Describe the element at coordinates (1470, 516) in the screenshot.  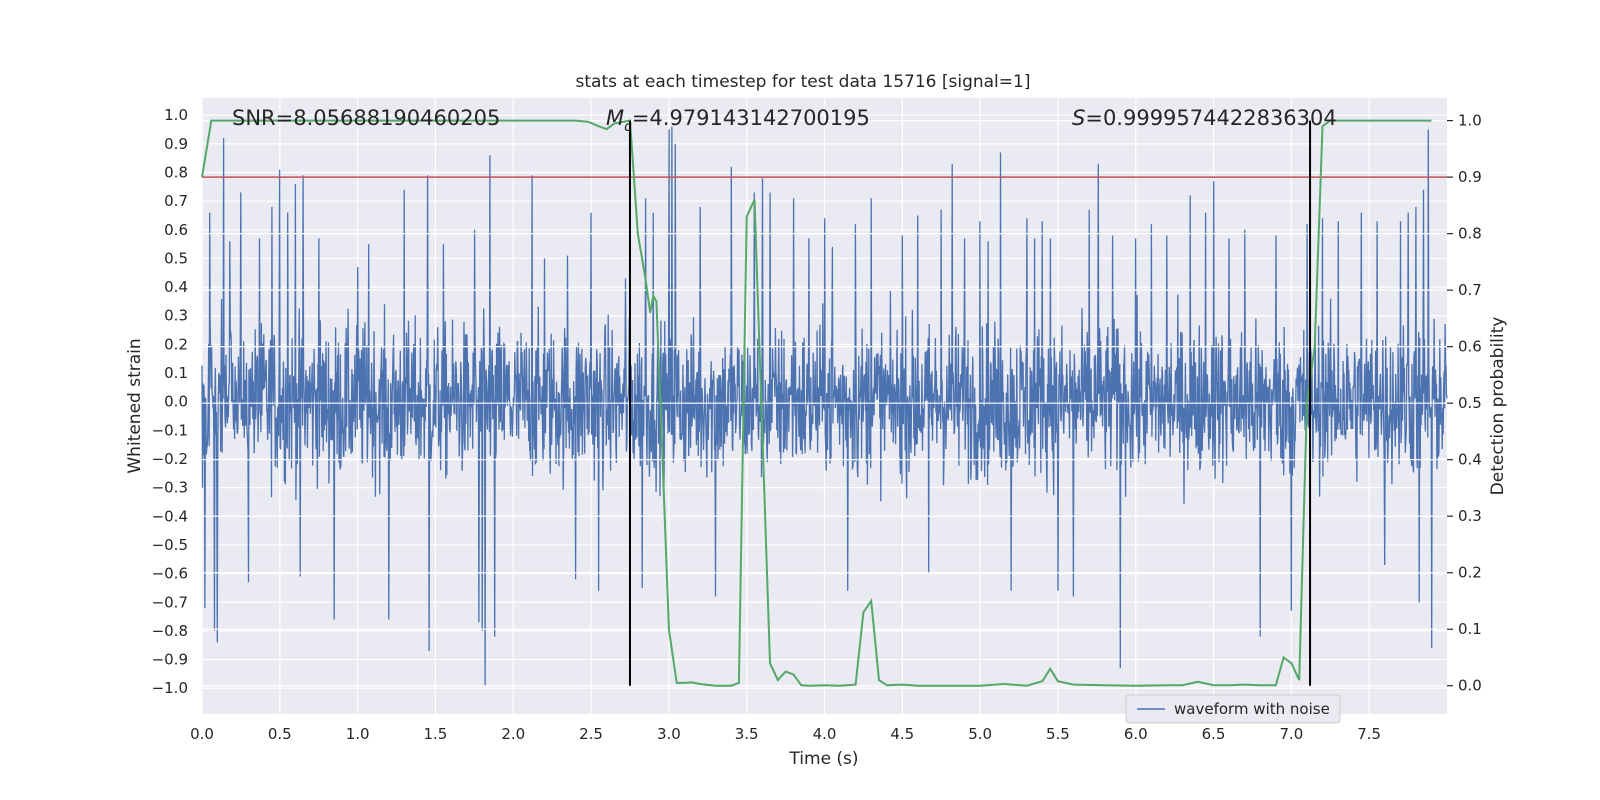
I see `right-y-tick-label: 0.3` at that location.